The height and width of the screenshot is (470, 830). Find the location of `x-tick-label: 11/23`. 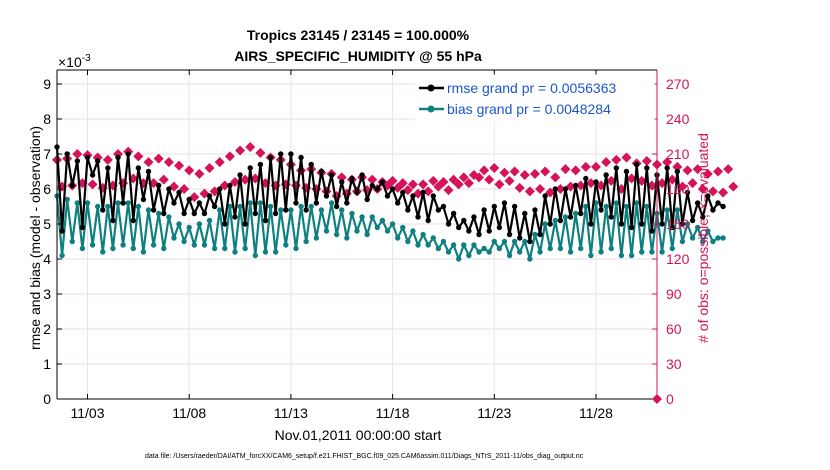

x-tick-label: 11/23 is located at coordinates (494, 413).